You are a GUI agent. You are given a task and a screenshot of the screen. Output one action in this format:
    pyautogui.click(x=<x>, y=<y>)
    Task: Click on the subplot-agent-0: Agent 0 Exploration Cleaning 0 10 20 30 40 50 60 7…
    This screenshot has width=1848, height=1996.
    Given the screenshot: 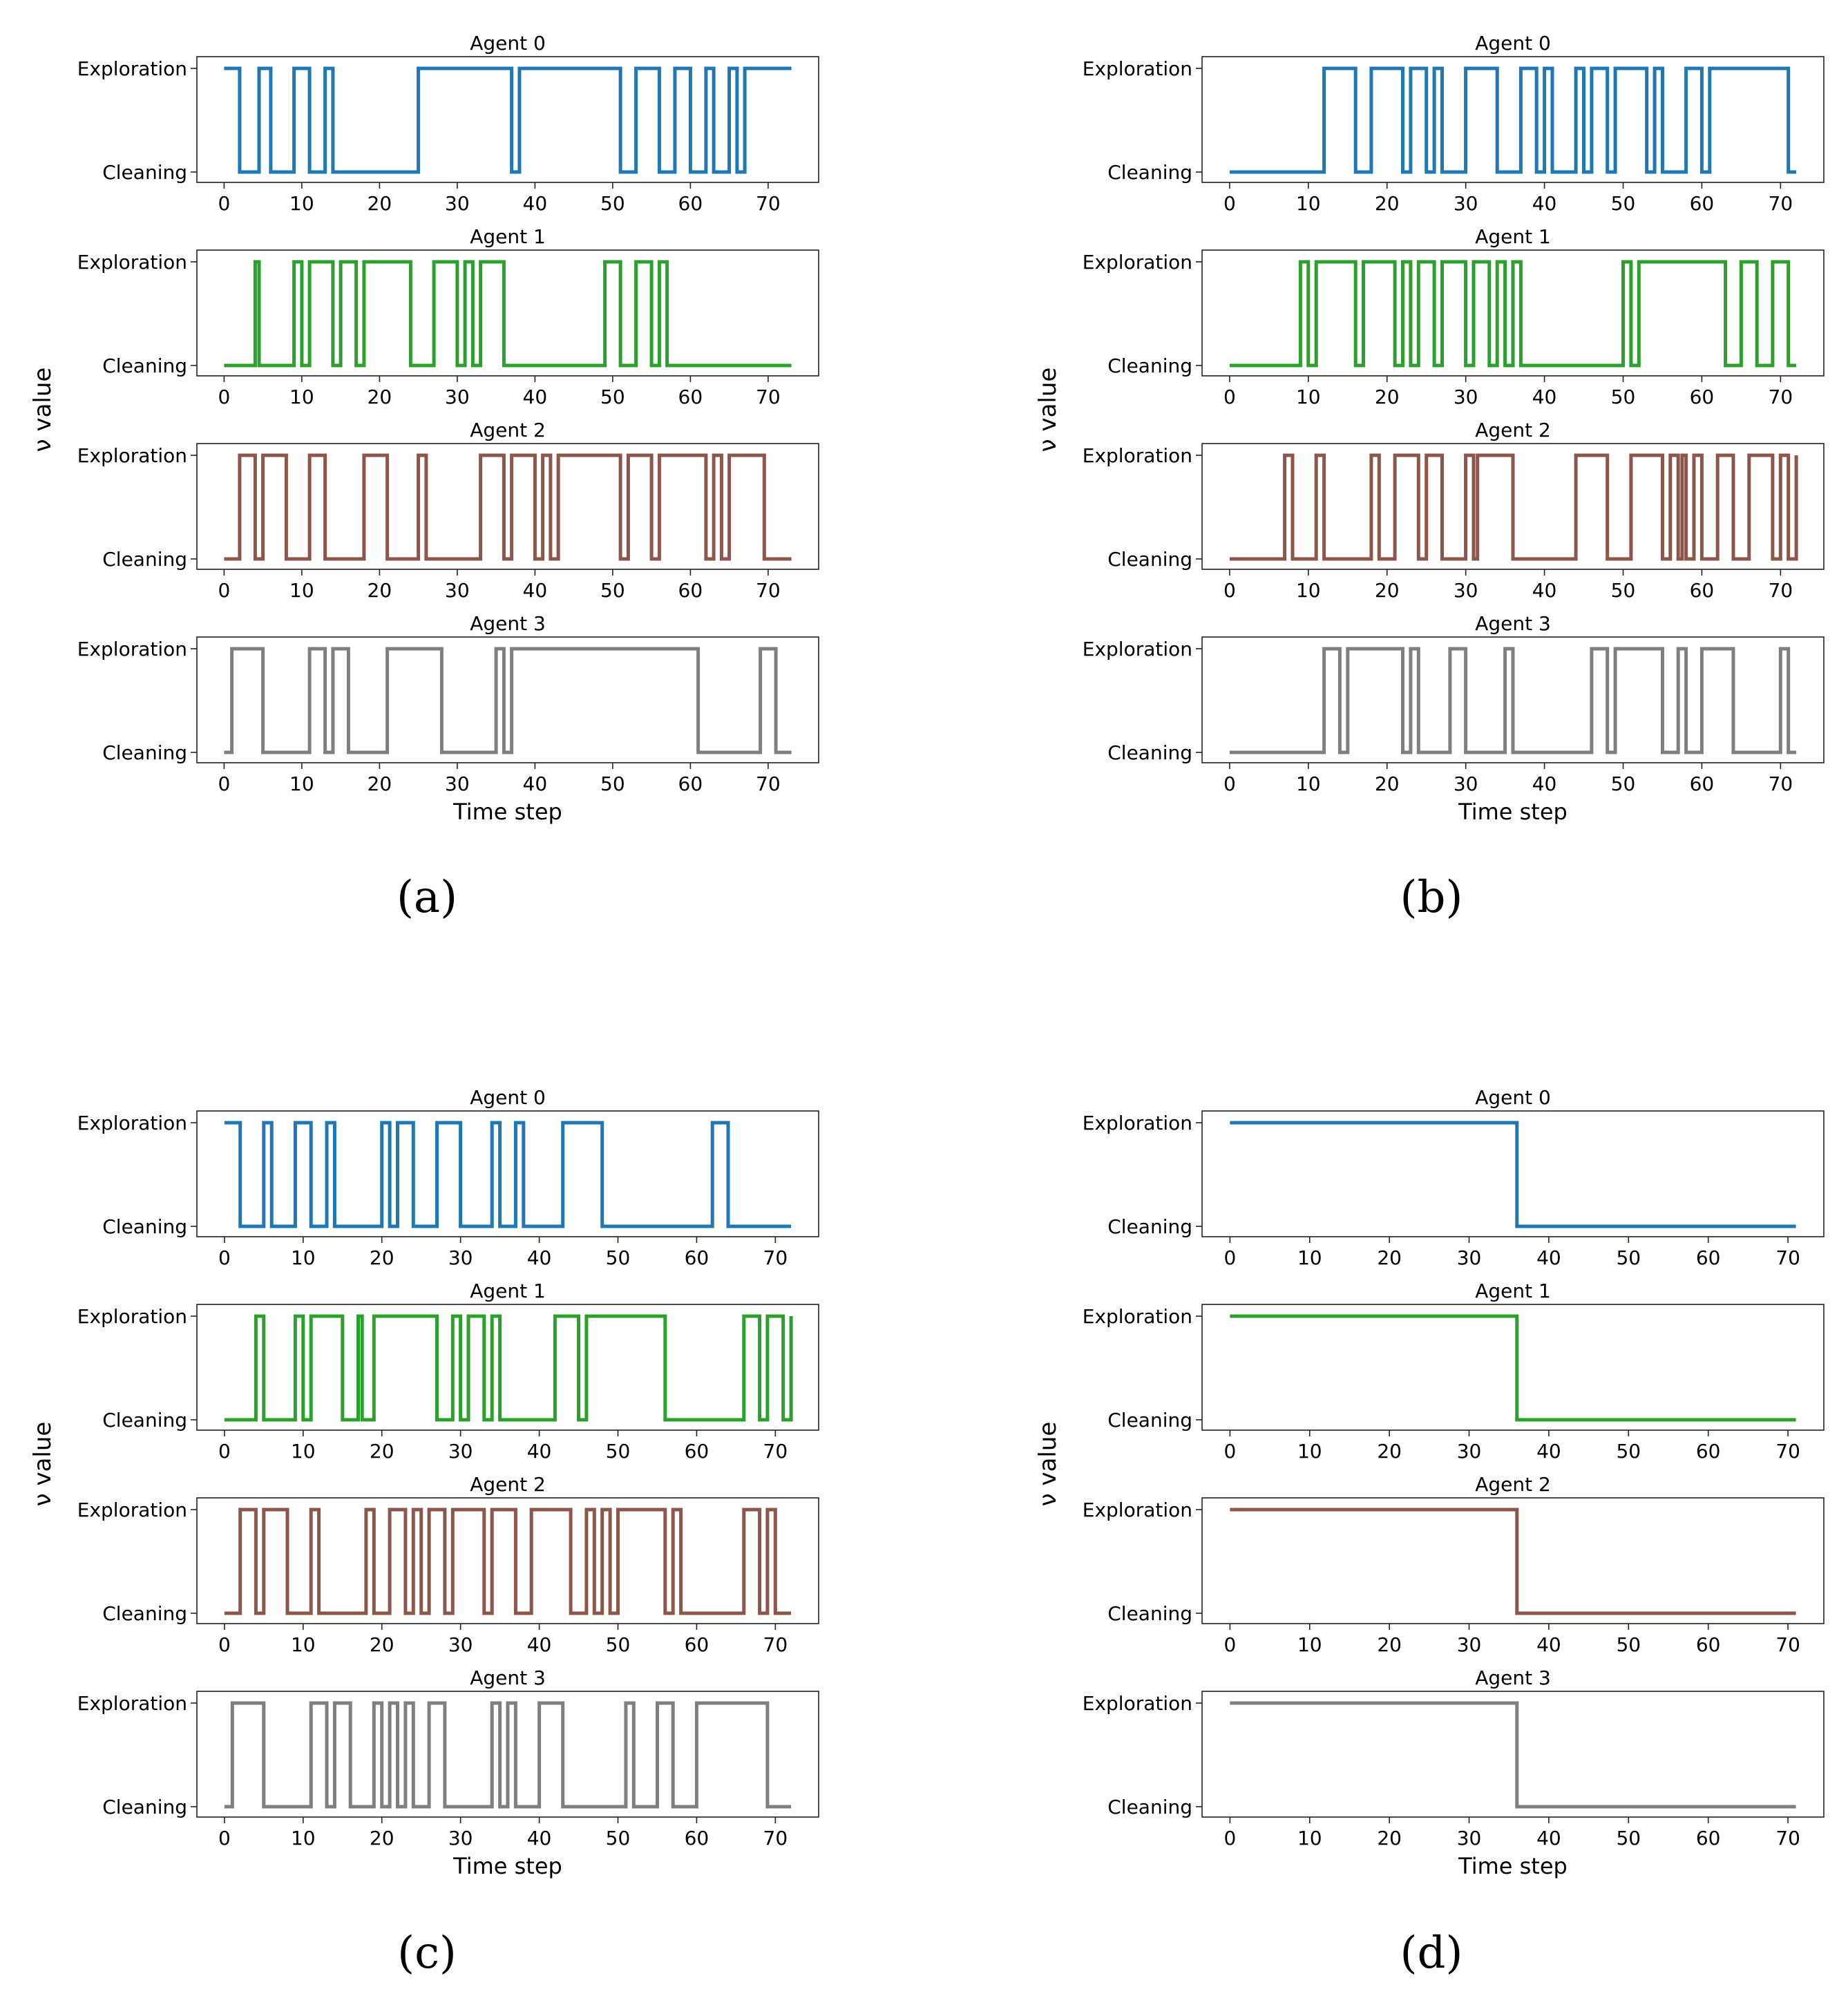 What is the action you would take?
    pyautogui.click(x=448, y=123)
    